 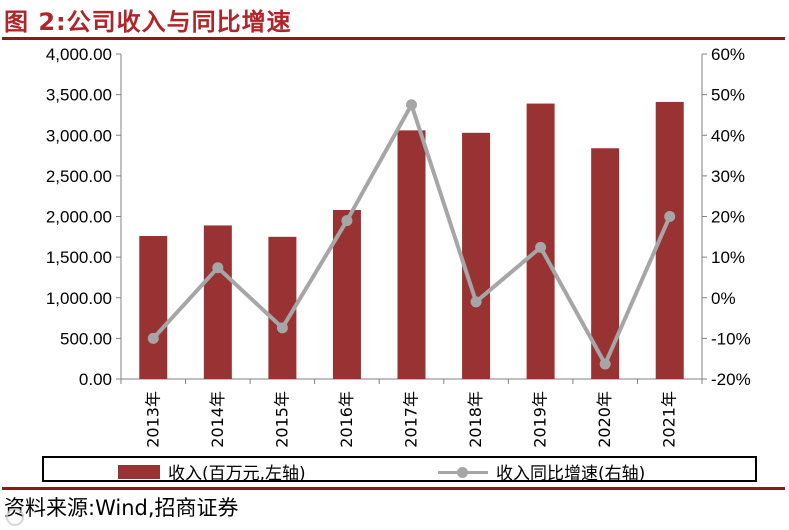 I want to click on x-tick-label: 2016年, so click(x=346, y=419).